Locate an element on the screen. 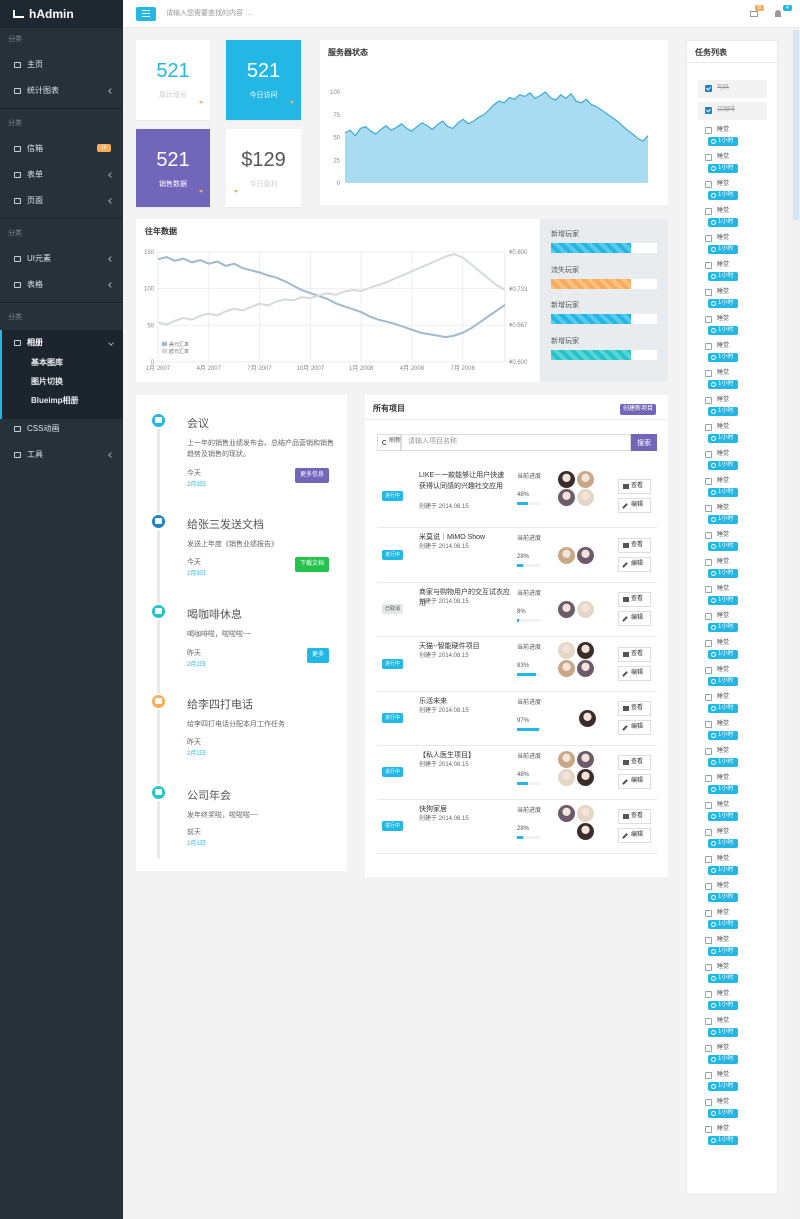  menu-item: 主页 is located at coordinates (35, 64).